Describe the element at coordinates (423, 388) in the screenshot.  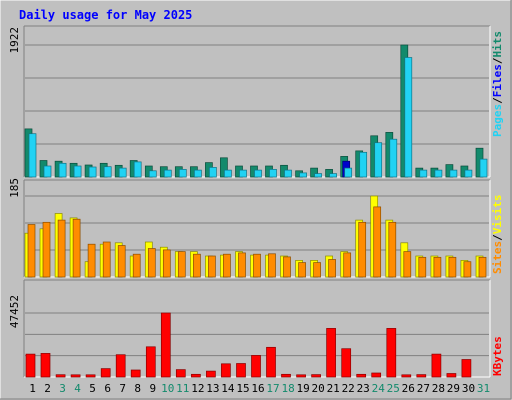
I see `x-tick-label-day-27: 27` at that location.